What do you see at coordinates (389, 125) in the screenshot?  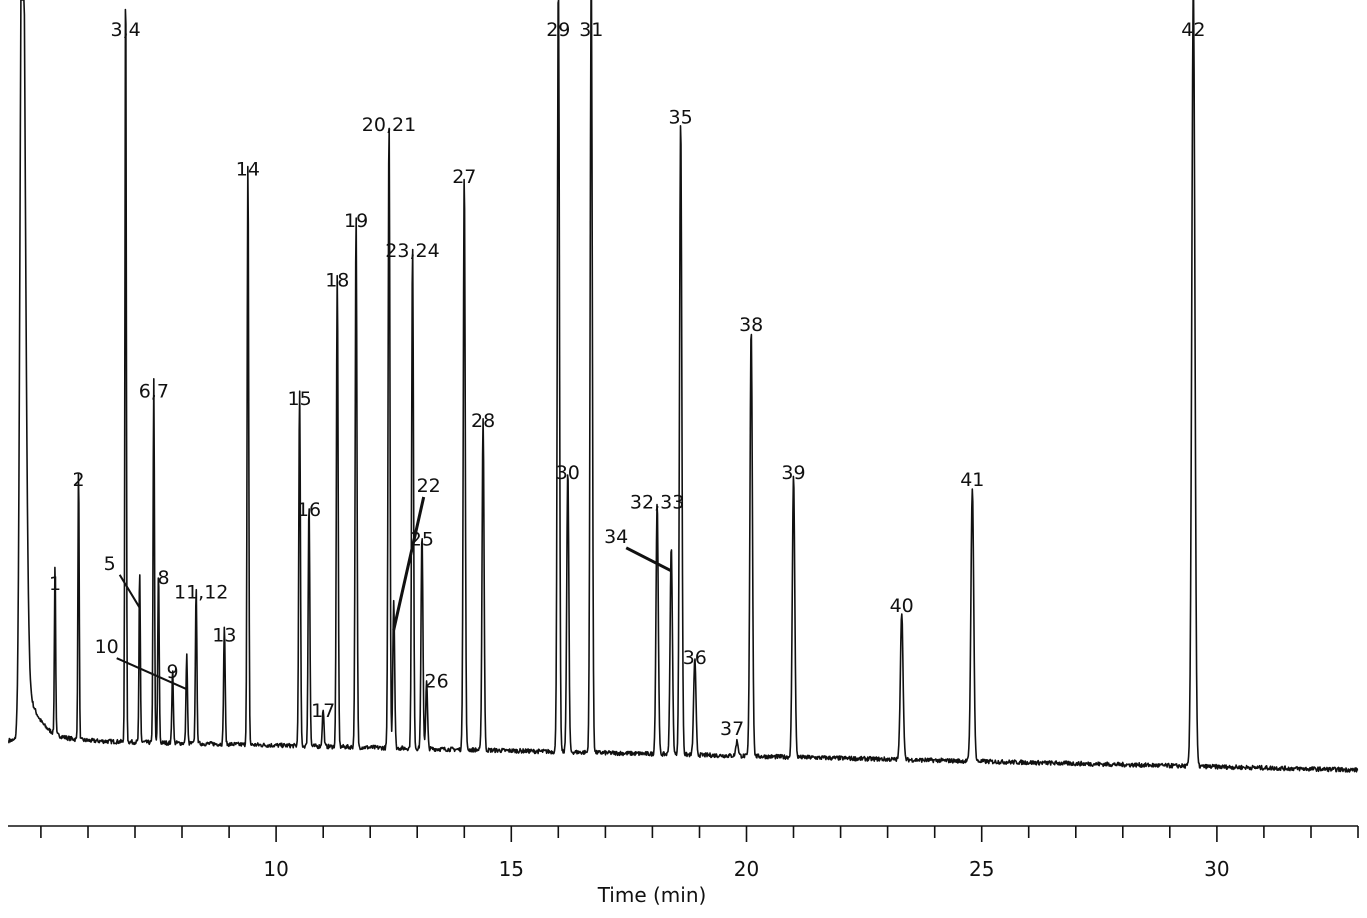 I see `peak-label: 20,21` at bounding box center [389, 125].